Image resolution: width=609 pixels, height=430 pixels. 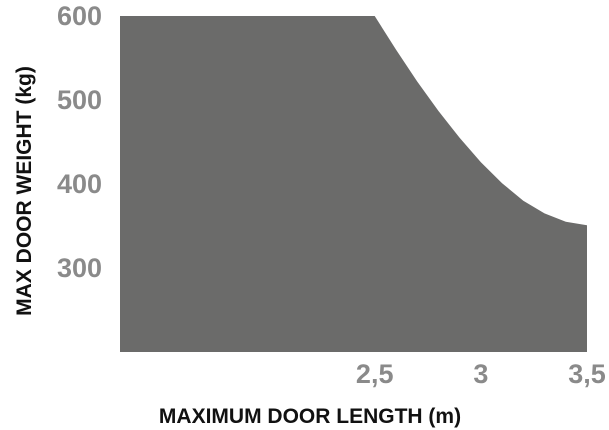 What do you see at coordinates (79, 100) in the screenshot?
I see `y-tick-label: 500` at bounding box center [79, 100].